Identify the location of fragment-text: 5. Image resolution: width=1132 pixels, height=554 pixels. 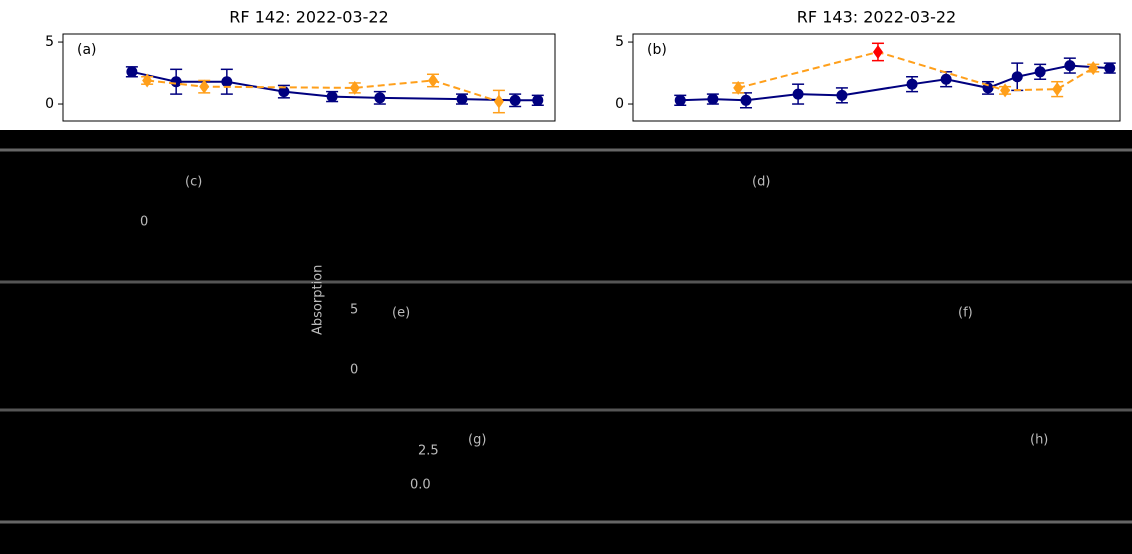
(354, 310).